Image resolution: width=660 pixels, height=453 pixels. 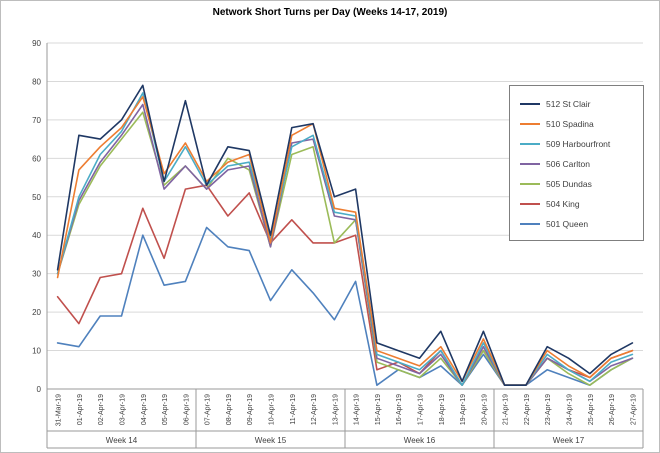 I want to click on legend-item: 510 Spadina, so click(x=577, y=124).